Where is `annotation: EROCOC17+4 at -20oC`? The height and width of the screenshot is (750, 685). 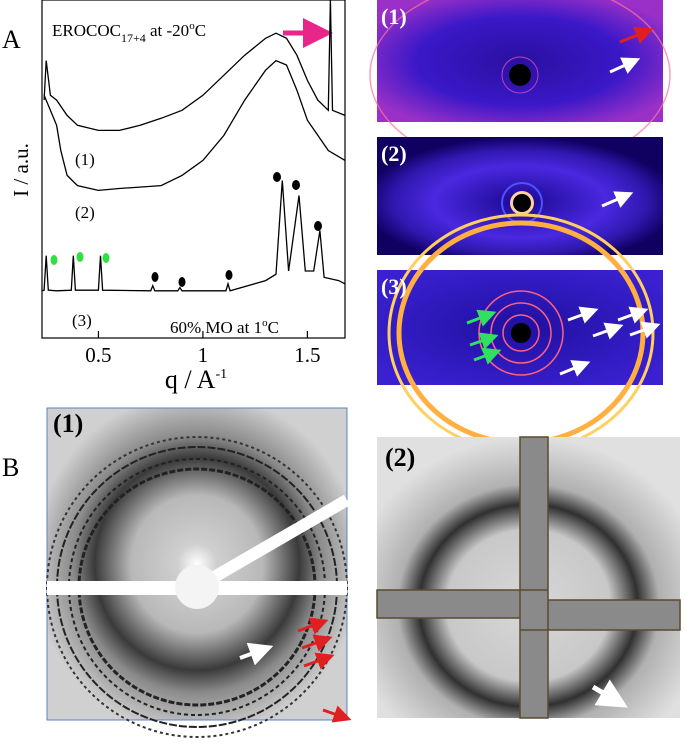
annotation: EROCOC17+4 at -20oC is located at coordinates (129, 32).